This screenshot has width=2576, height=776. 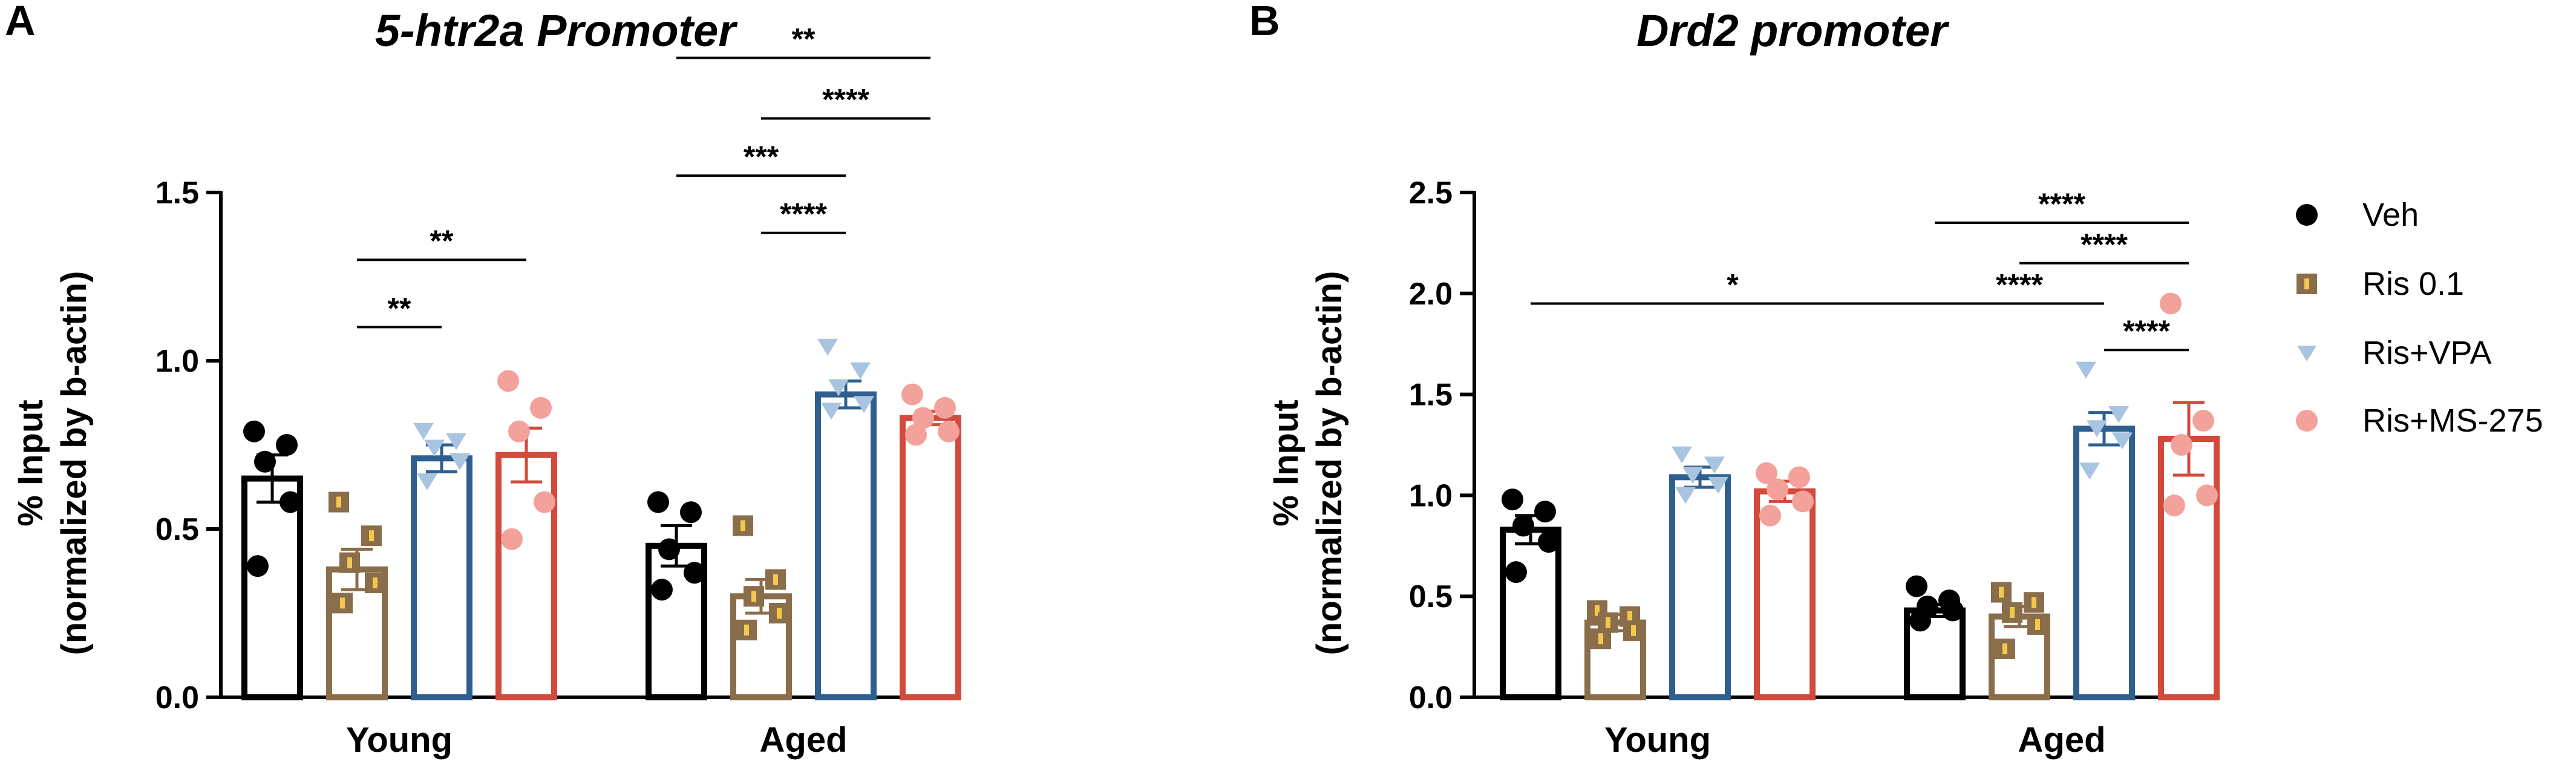 I want to click on legend-label-veh: Veh, so click(x=2390, y=215).